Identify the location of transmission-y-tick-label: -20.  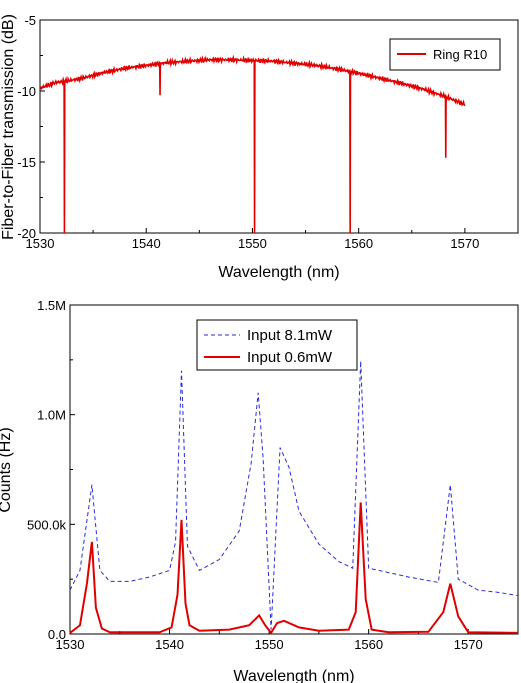
(26, 233).